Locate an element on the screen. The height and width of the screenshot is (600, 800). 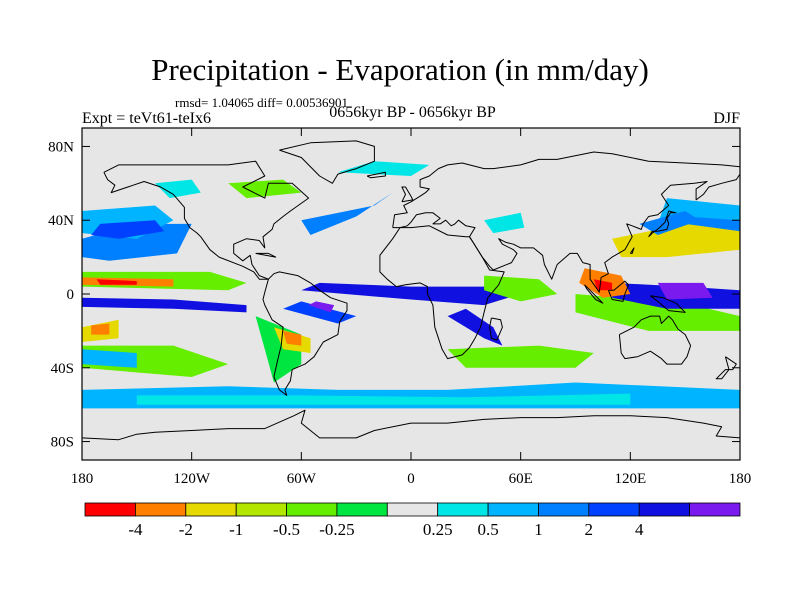
x-tick-label: 120W is located at coordinates (192, 479).